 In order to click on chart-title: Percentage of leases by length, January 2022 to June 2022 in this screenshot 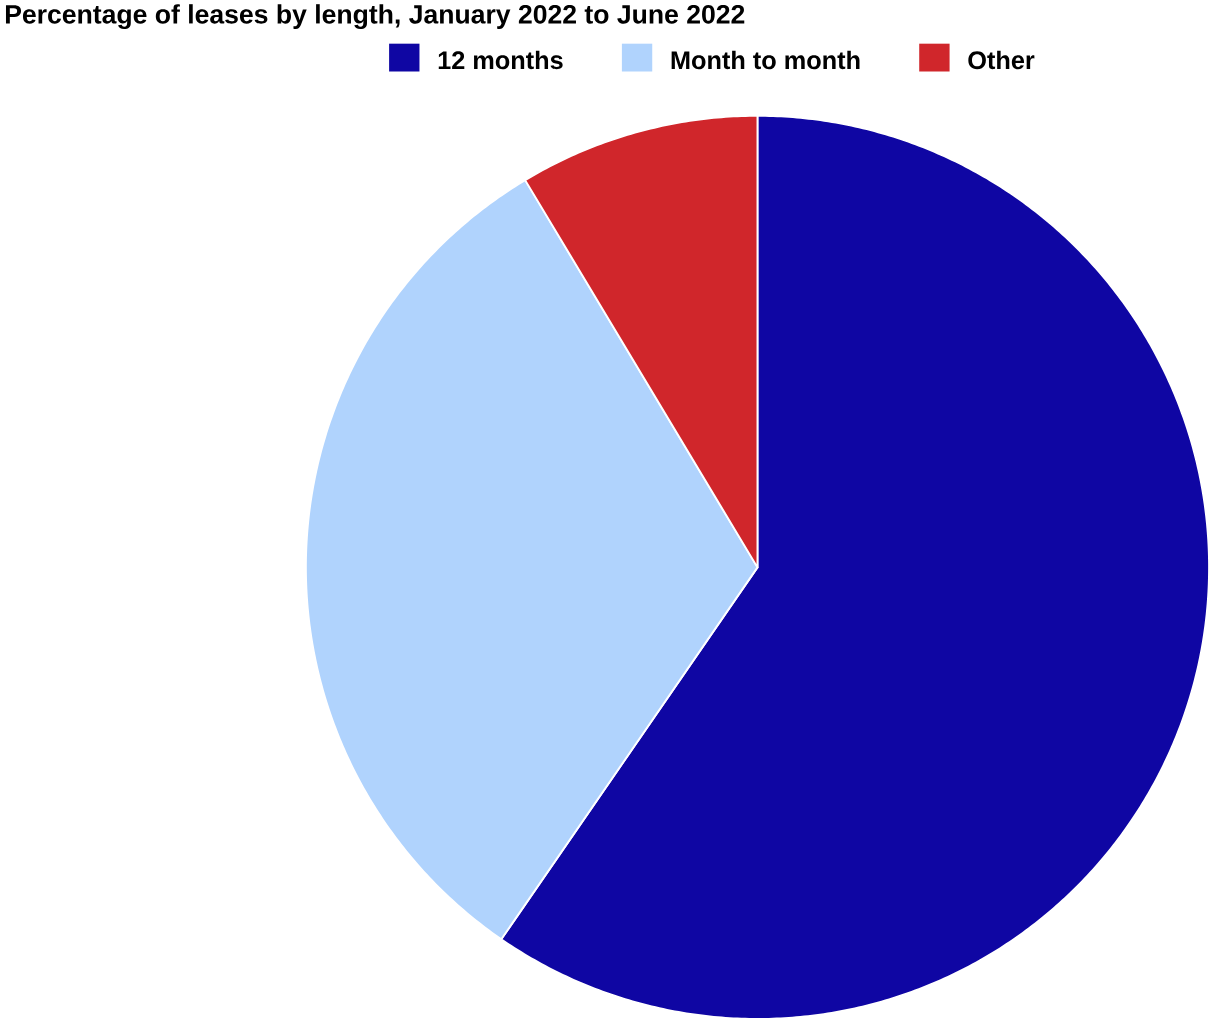, I will do `click(375, 17)`.